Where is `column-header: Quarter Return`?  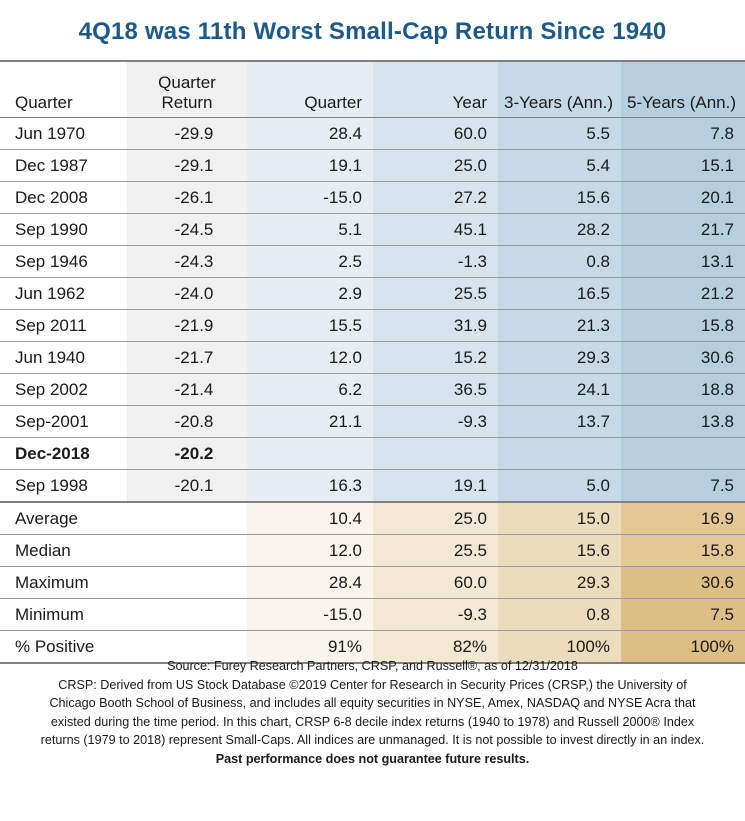 column-header: Quarter Return is located at coordinates (187, 89).